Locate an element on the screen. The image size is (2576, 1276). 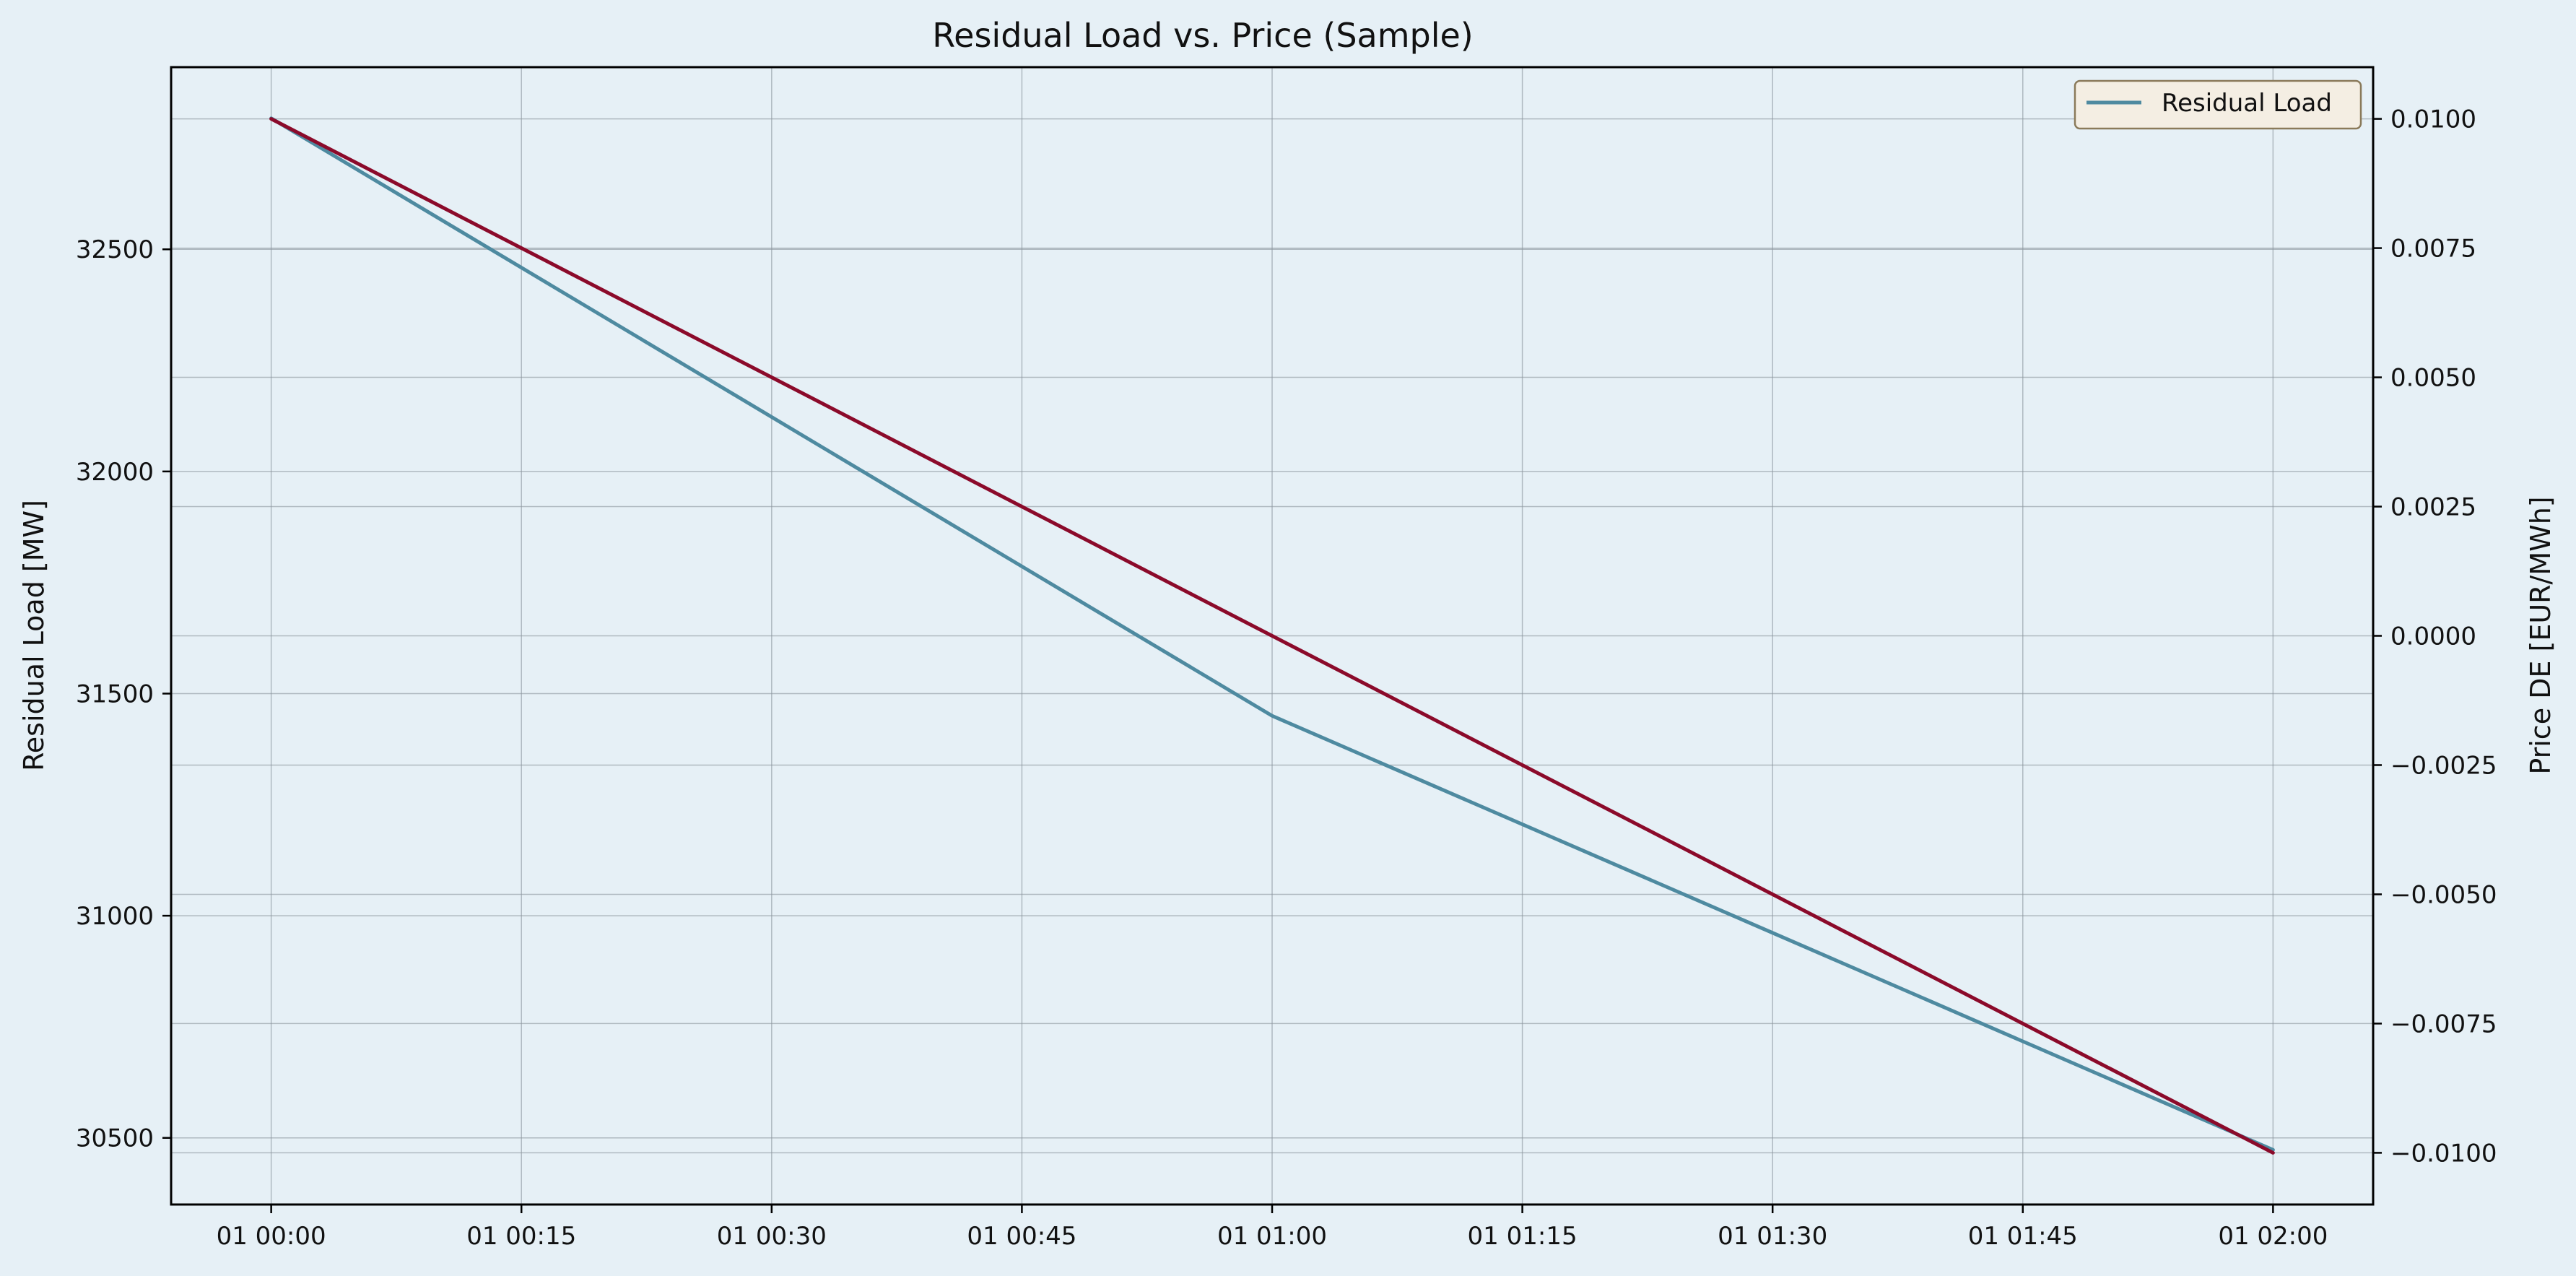
y-left-axis-label: Residual Load [MW] is located at coordinates (34, 635).